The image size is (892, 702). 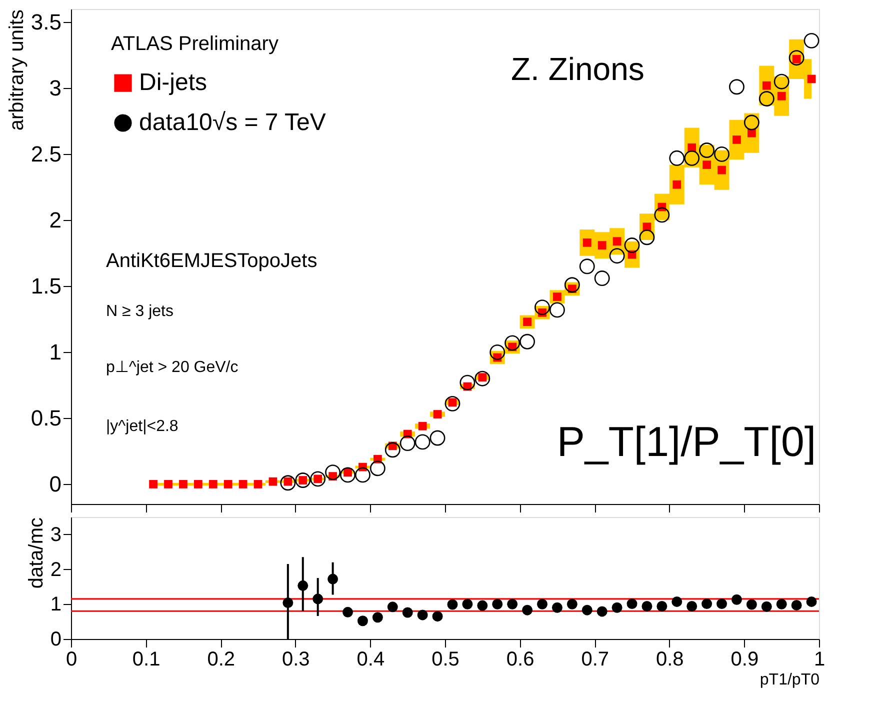 What do you see at coordinates (46, 22) in the screenshot?
I see `y-tick-label: 3.5` at bounding box center [46, 22].